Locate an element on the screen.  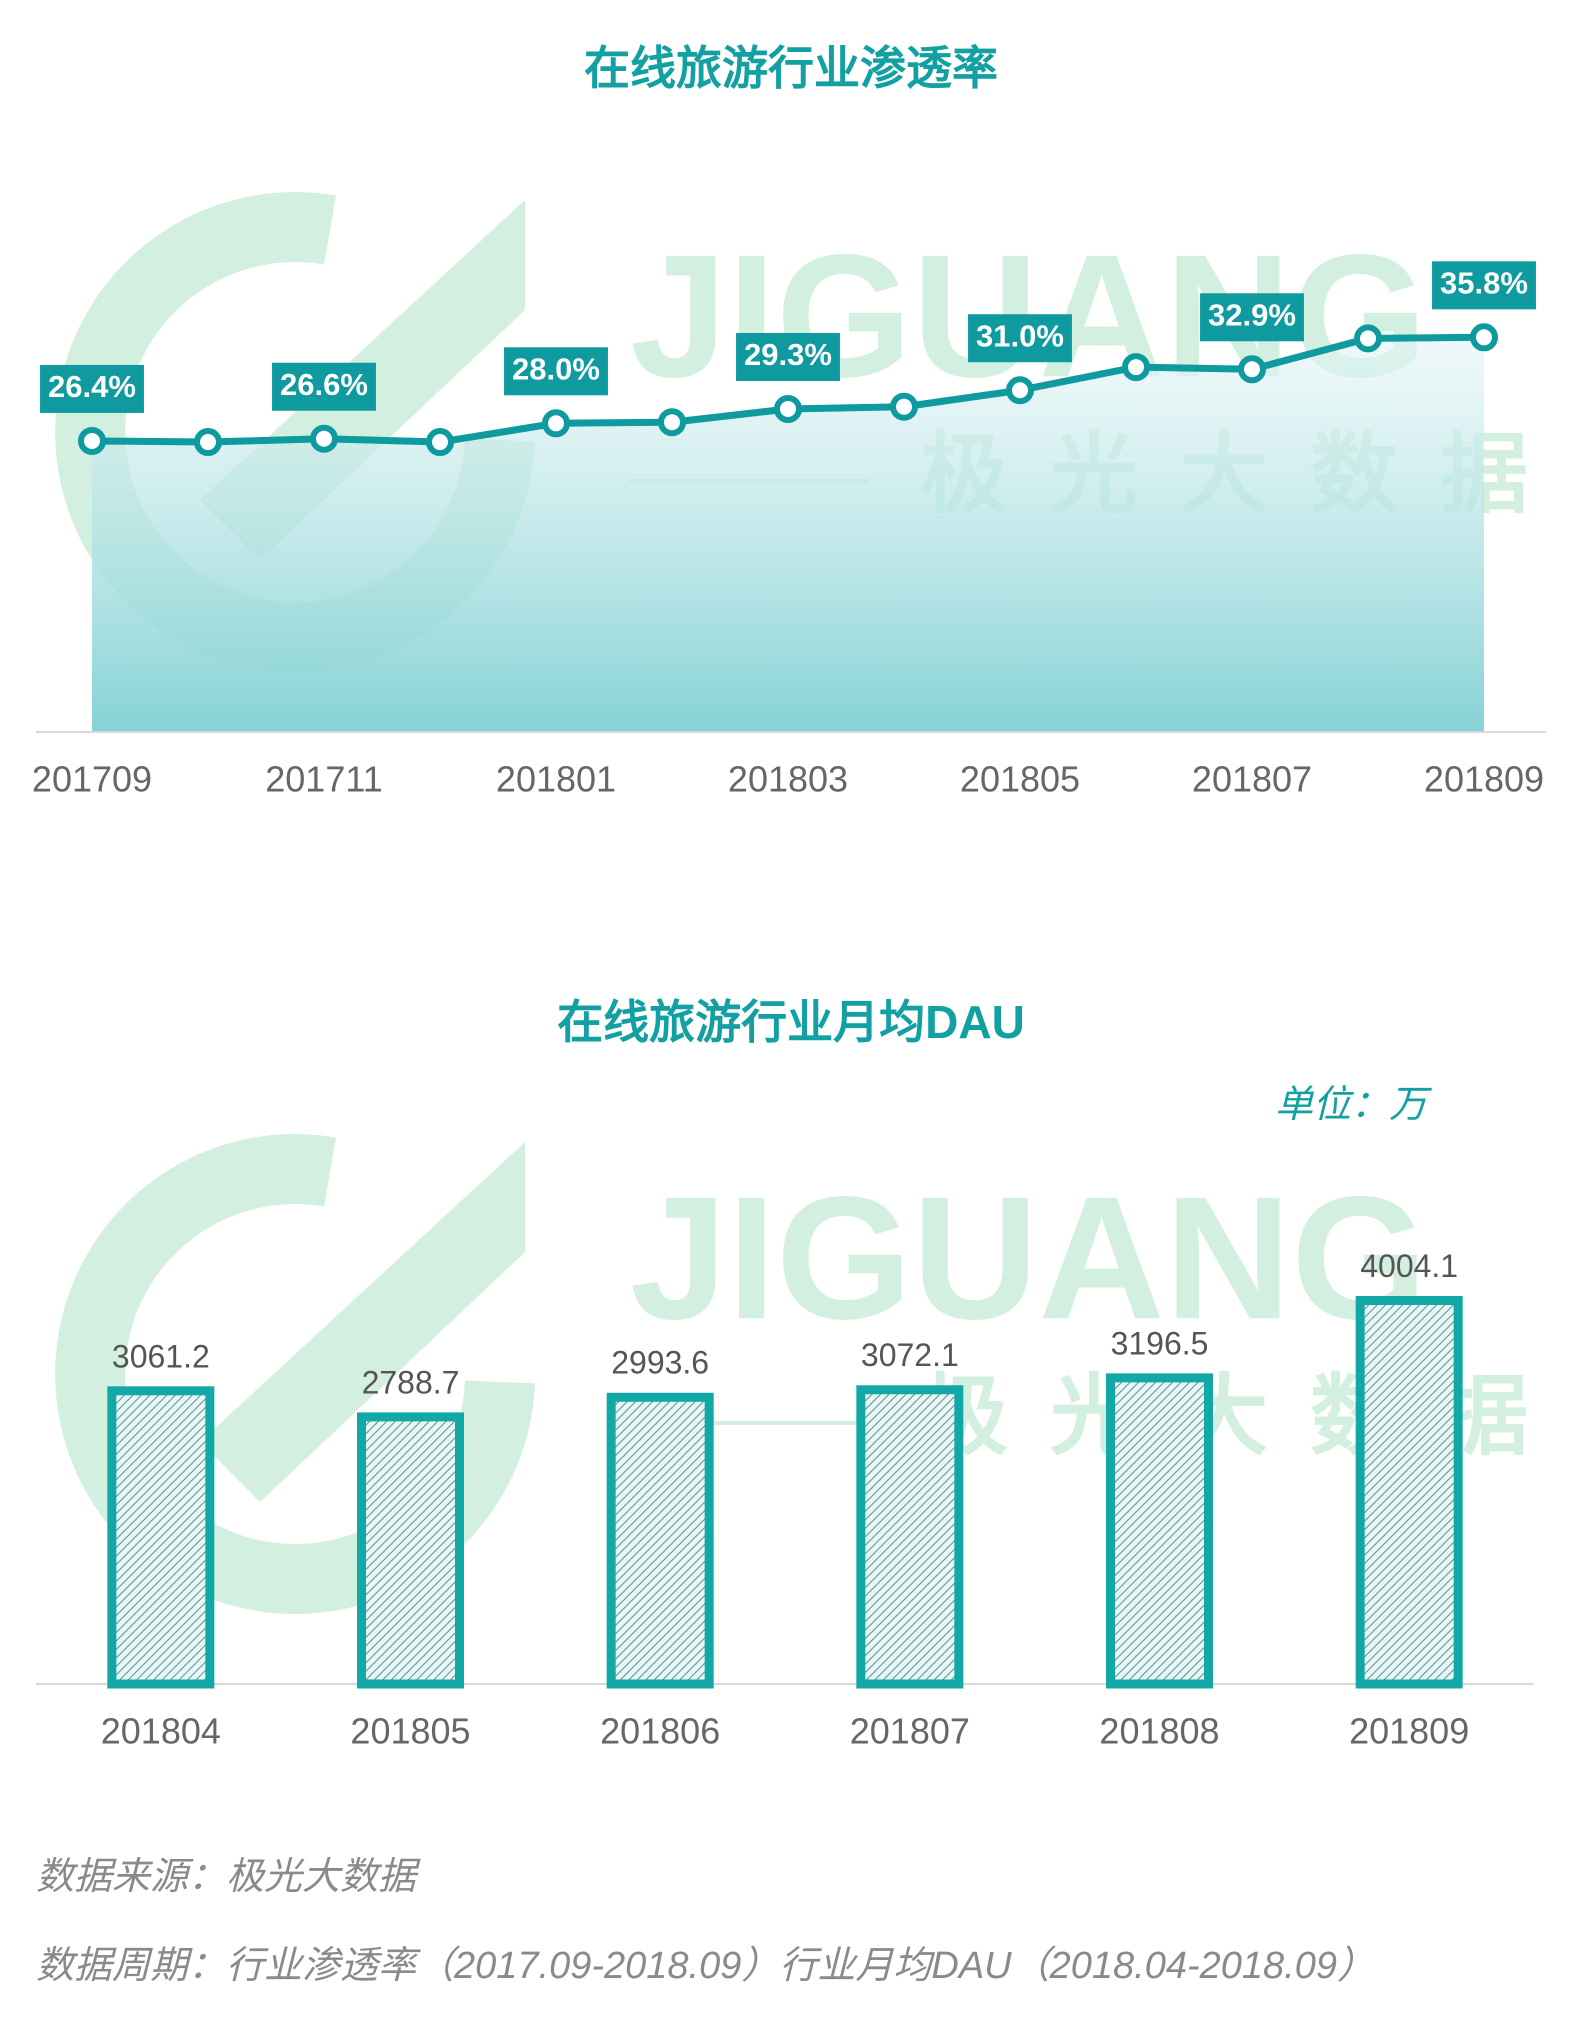
value-label: 26.6% is located at coordinates (324, 384).